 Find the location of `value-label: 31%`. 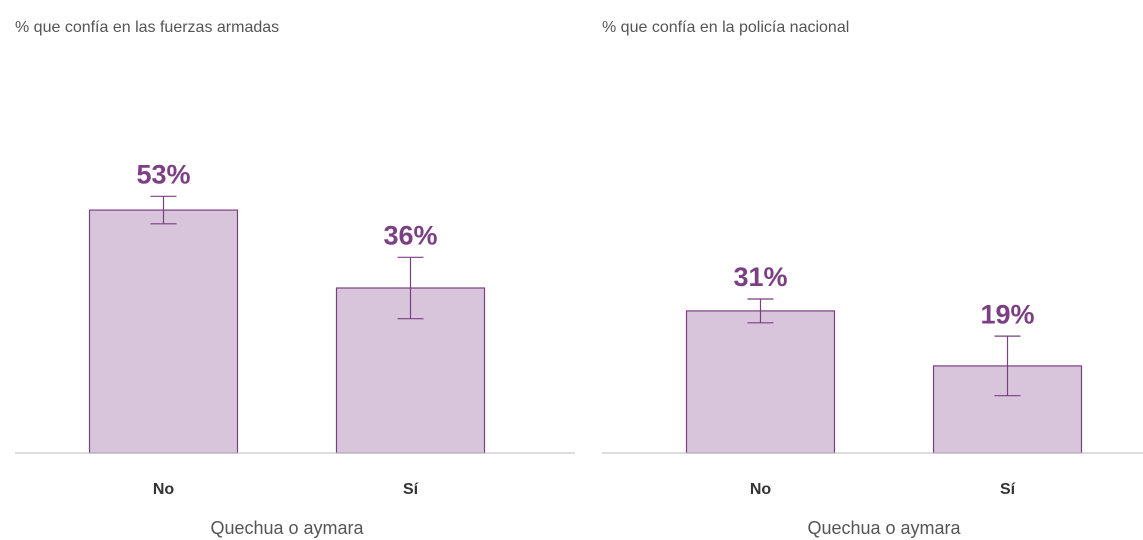

value-label: 31% is located at coordinates (760, 277).